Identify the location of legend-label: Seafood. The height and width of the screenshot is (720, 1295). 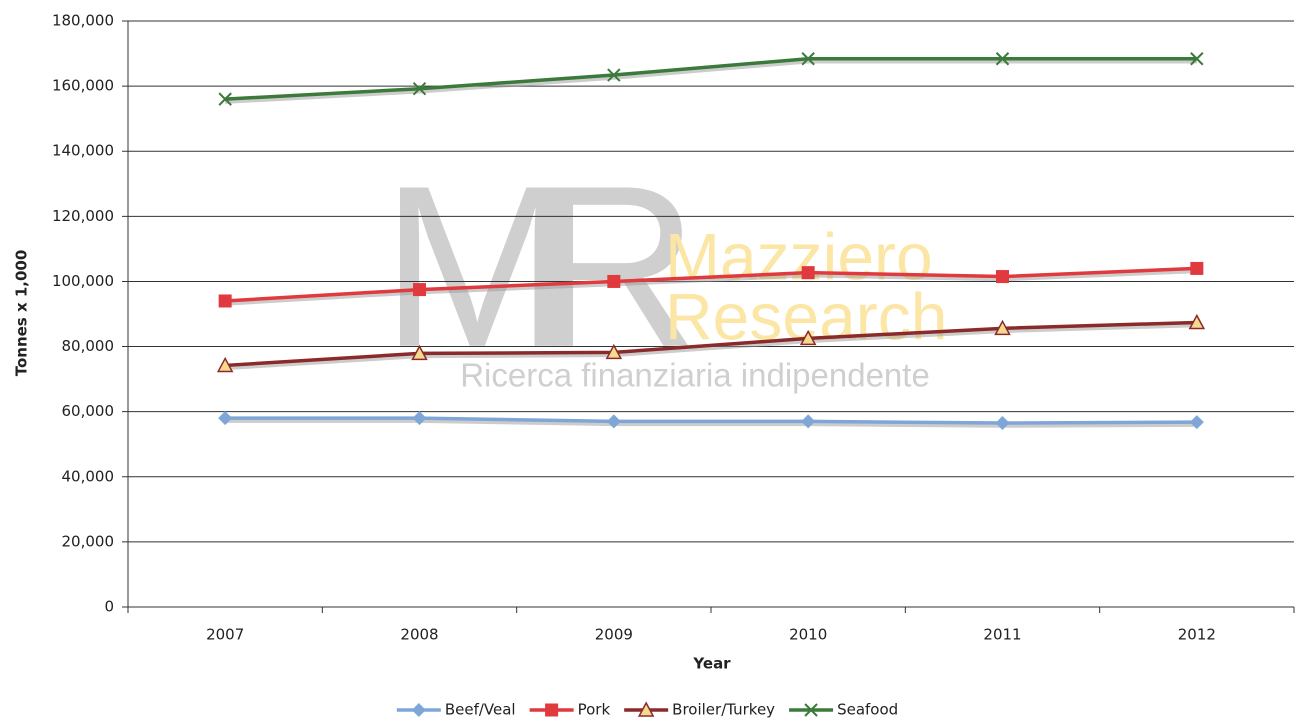
(867, 710).